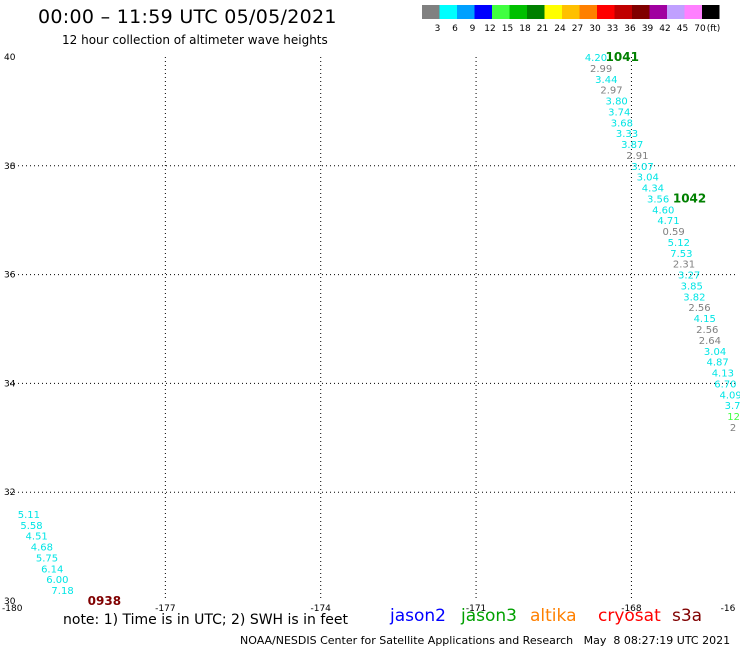 The image size is (740, 650). Describe the element at coordinates (687, 616) in the screenshot. I see `legend-s3a: s3a` at that location.